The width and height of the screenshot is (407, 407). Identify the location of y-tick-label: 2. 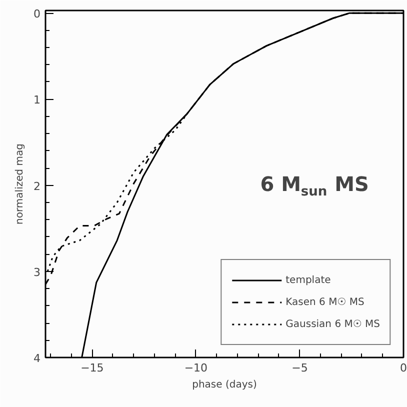
(37, 186).